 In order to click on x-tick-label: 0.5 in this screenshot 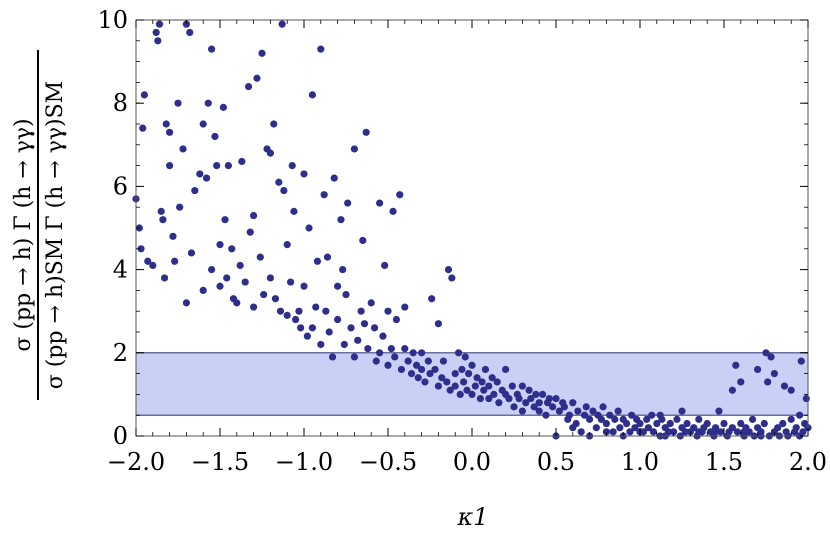, I will do `click(556, 462)`.